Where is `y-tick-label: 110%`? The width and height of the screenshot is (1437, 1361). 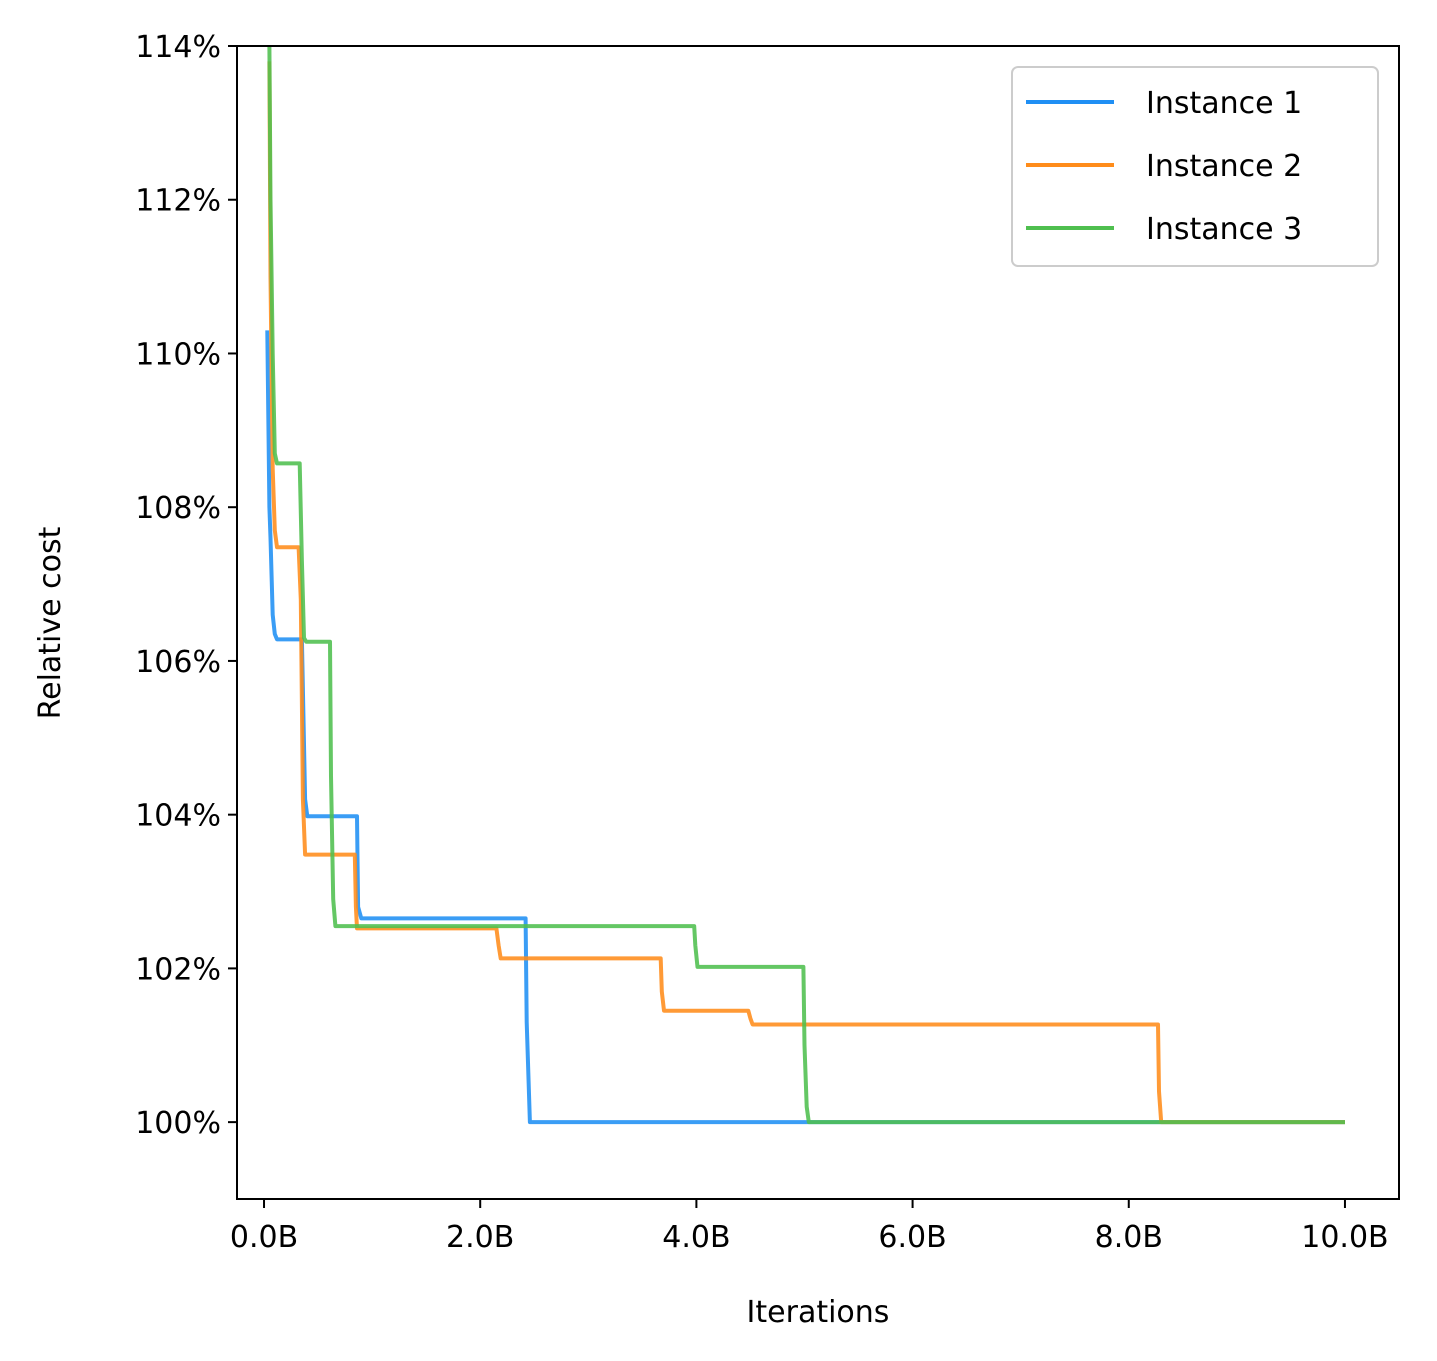
y-tick-label: 110% is located at coordinates (178, 354).